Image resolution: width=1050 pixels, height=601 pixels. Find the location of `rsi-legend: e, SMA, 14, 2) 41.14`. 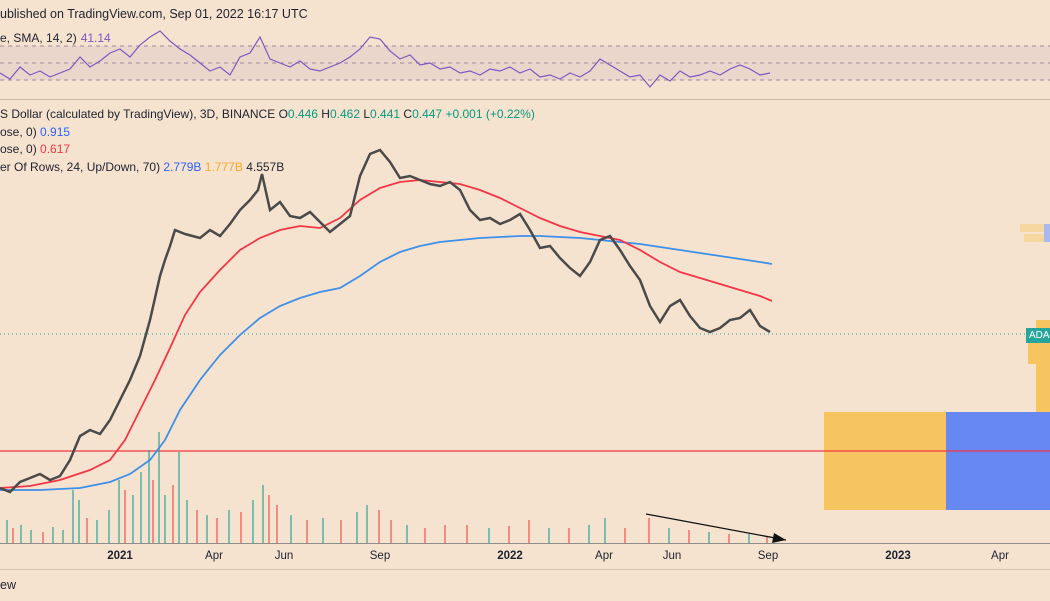

rsi-legend: e, SMA, 14, 2) 41.14 is located at coordinates (55, 38).